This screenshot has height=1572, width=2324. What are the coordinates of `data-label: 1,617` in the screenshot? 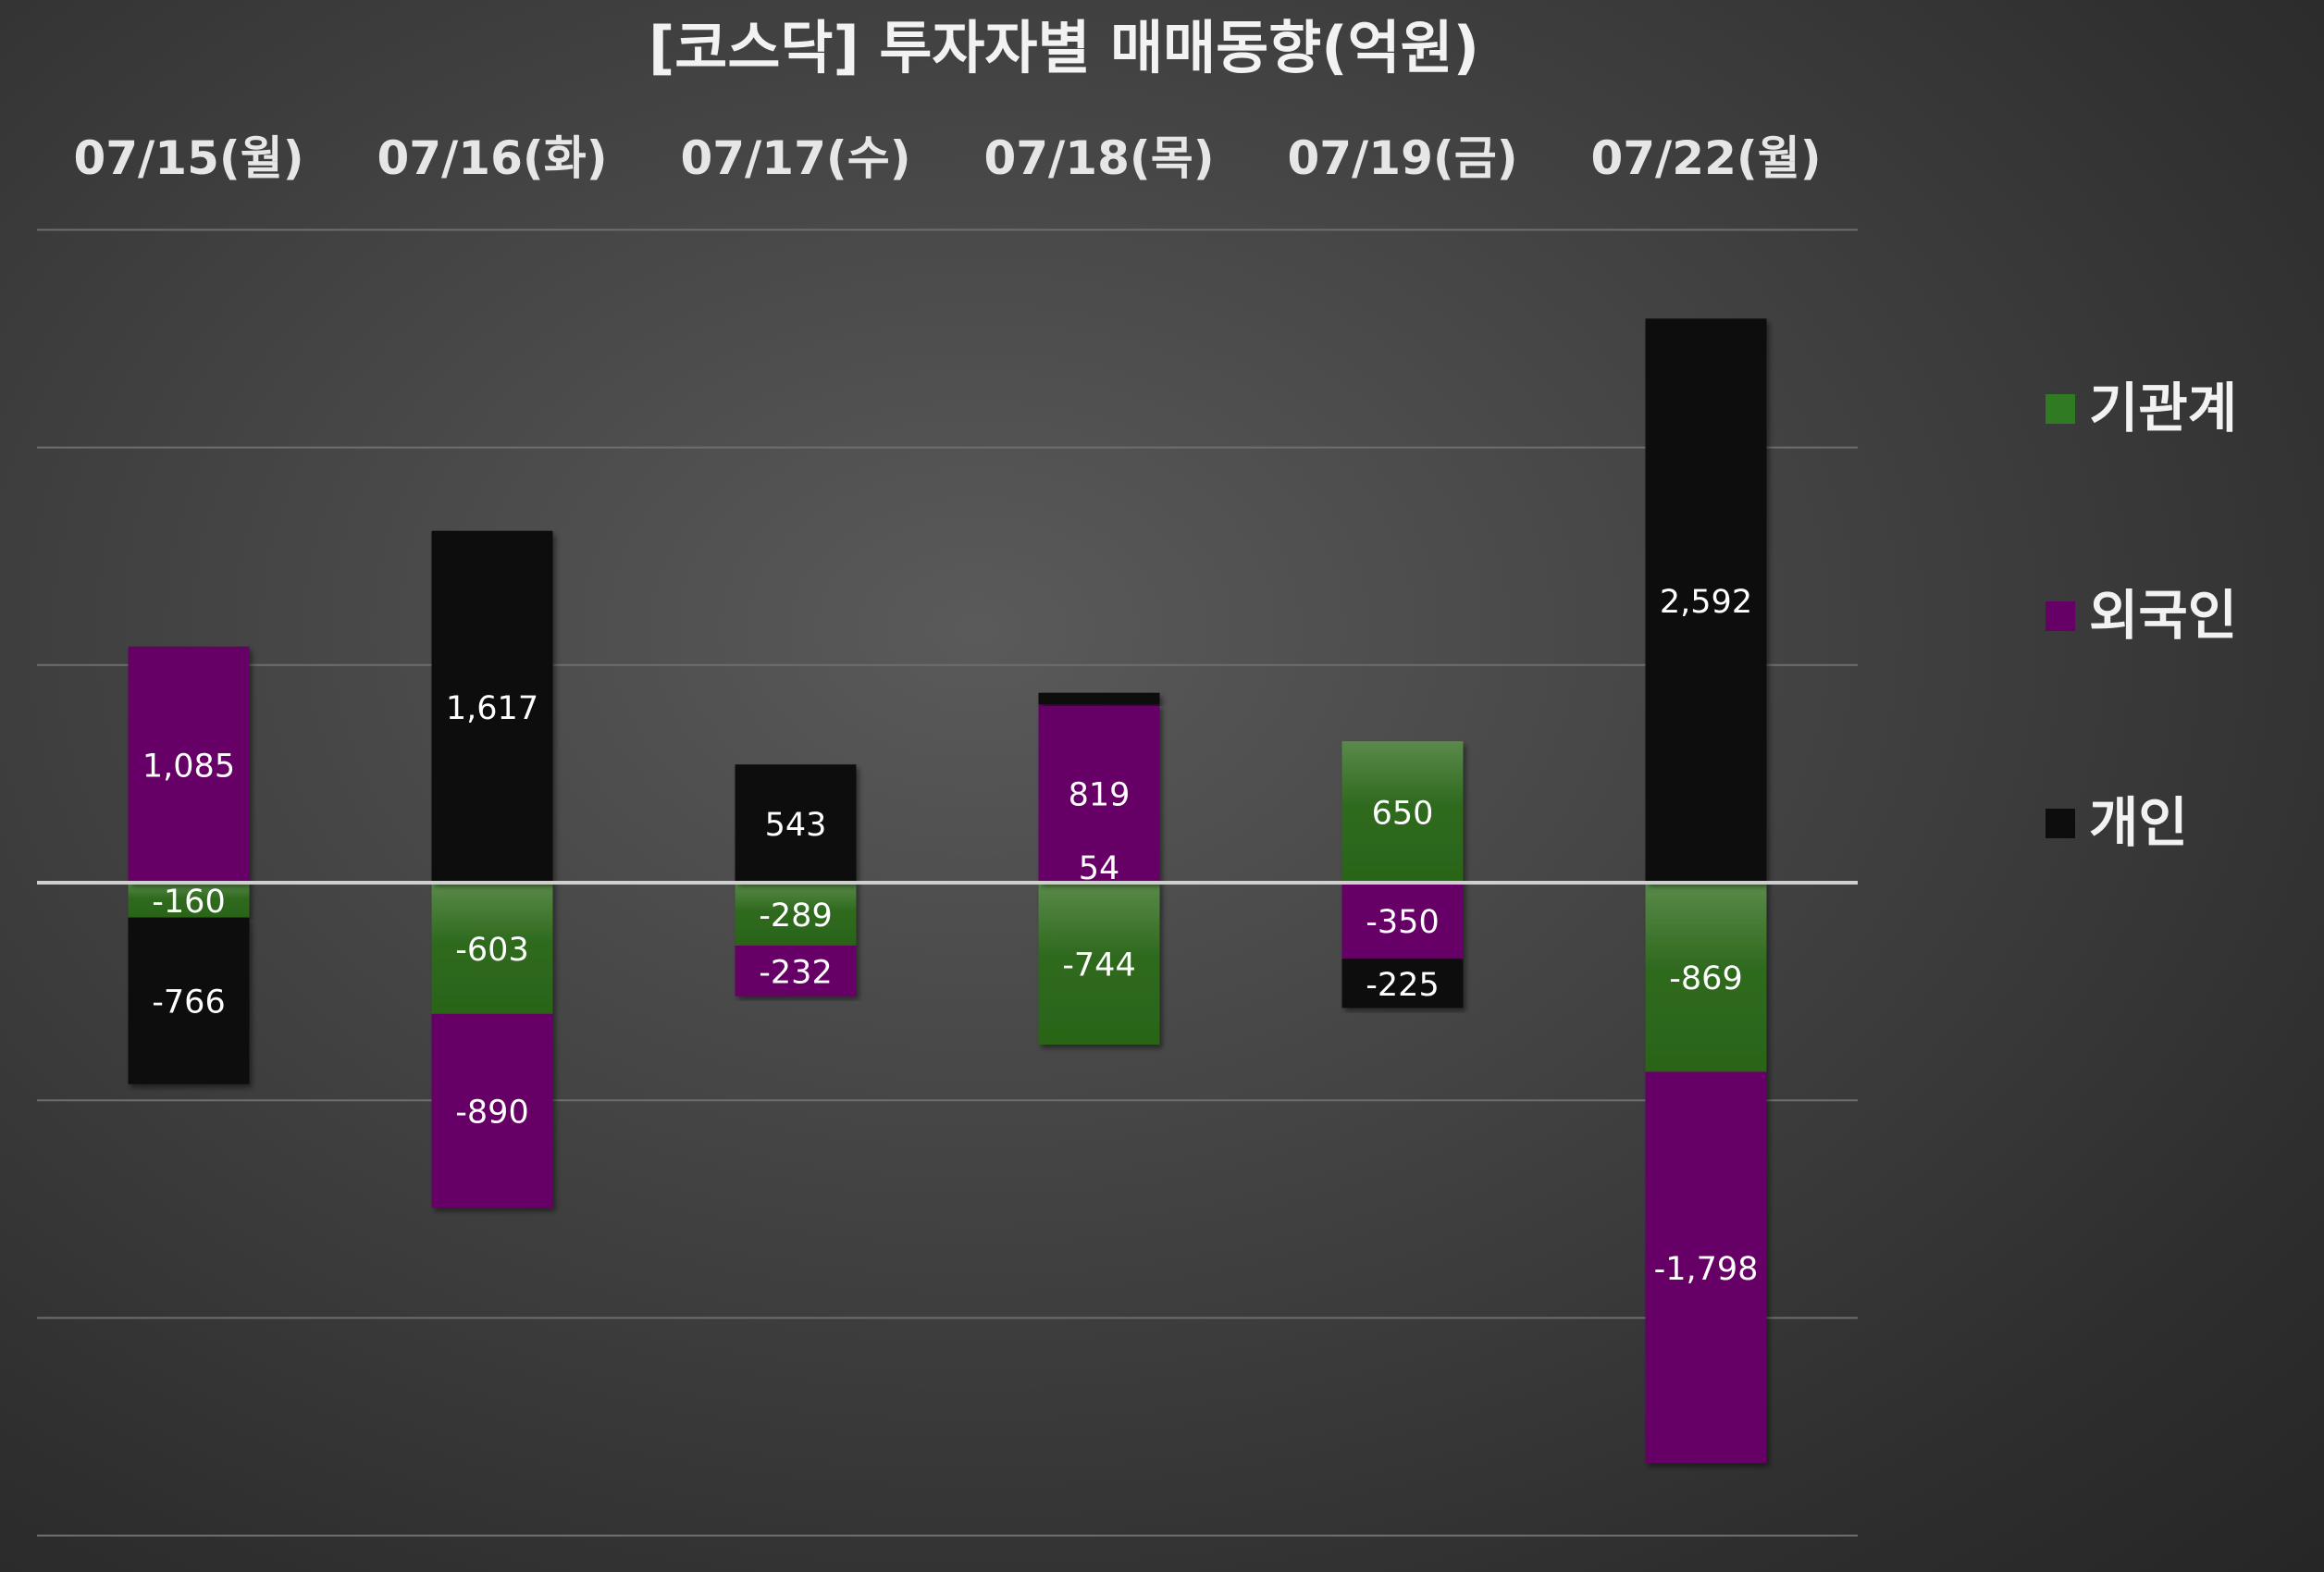 It's located at (492, 708).